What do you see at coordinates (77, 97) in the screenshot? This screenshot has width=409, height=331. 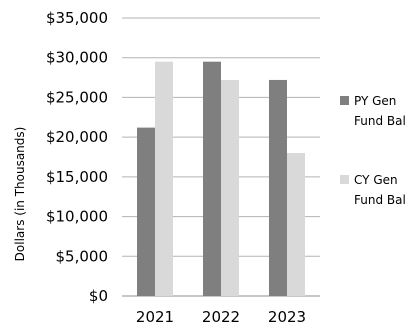 I see `y-tick-label: $25,000` at bounding box center [77, 97].